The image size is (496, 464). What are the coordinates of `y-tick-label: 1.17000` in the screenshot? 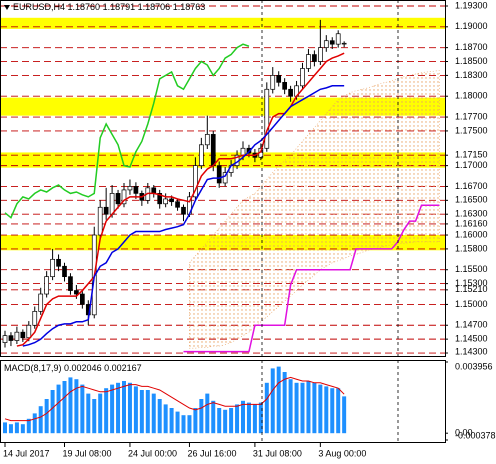 It's located at (471, 165).